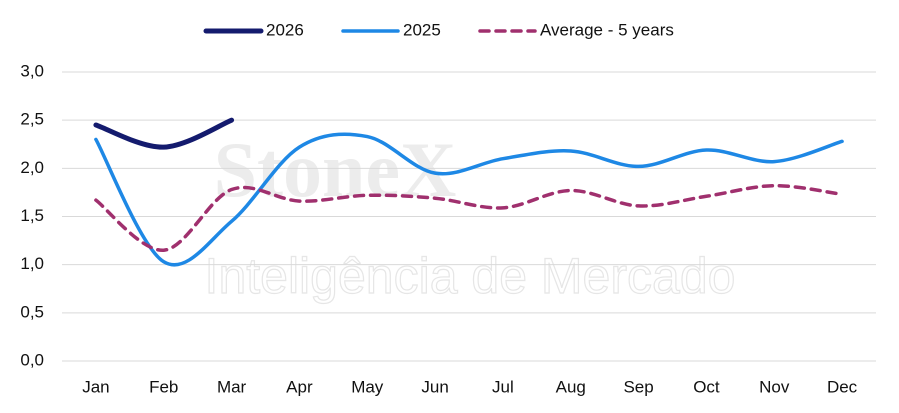  Describe the element at coordinates (774, 386) in the screenshot. I see `x-tick-label: Nov` at that location.